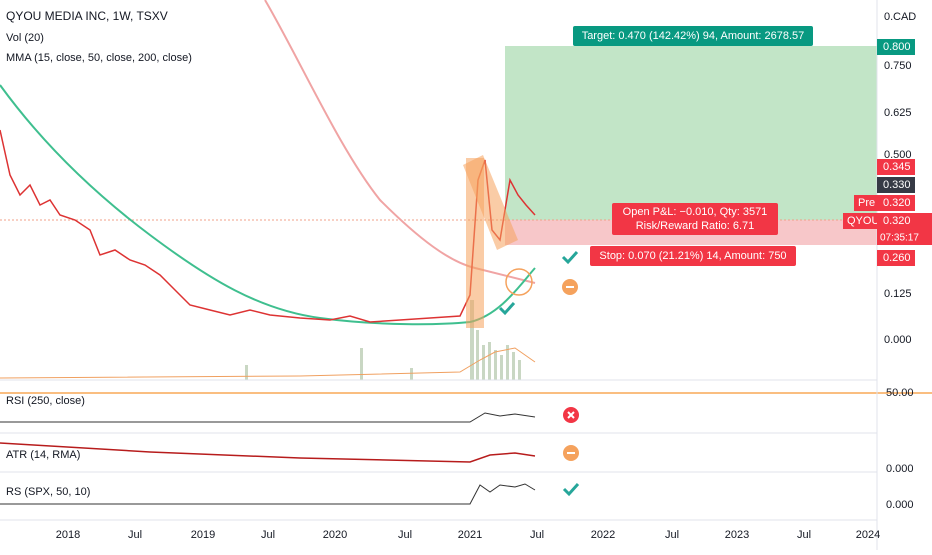 The height and width of the screenshot is (555, 932). Describe the element at coordinates (519, 282) in the screenshot. I see `drawing-circle` at that location.